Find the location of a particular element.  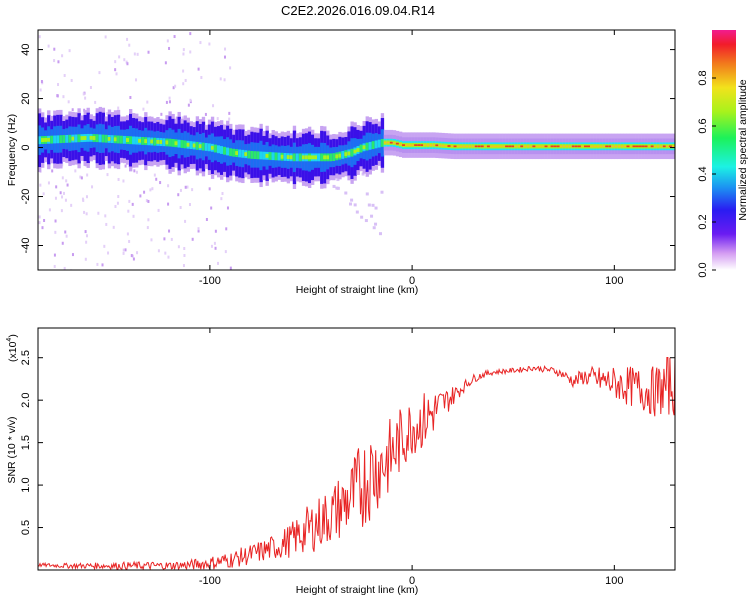

colorbar-gradient is located at coordinates (724, 150).